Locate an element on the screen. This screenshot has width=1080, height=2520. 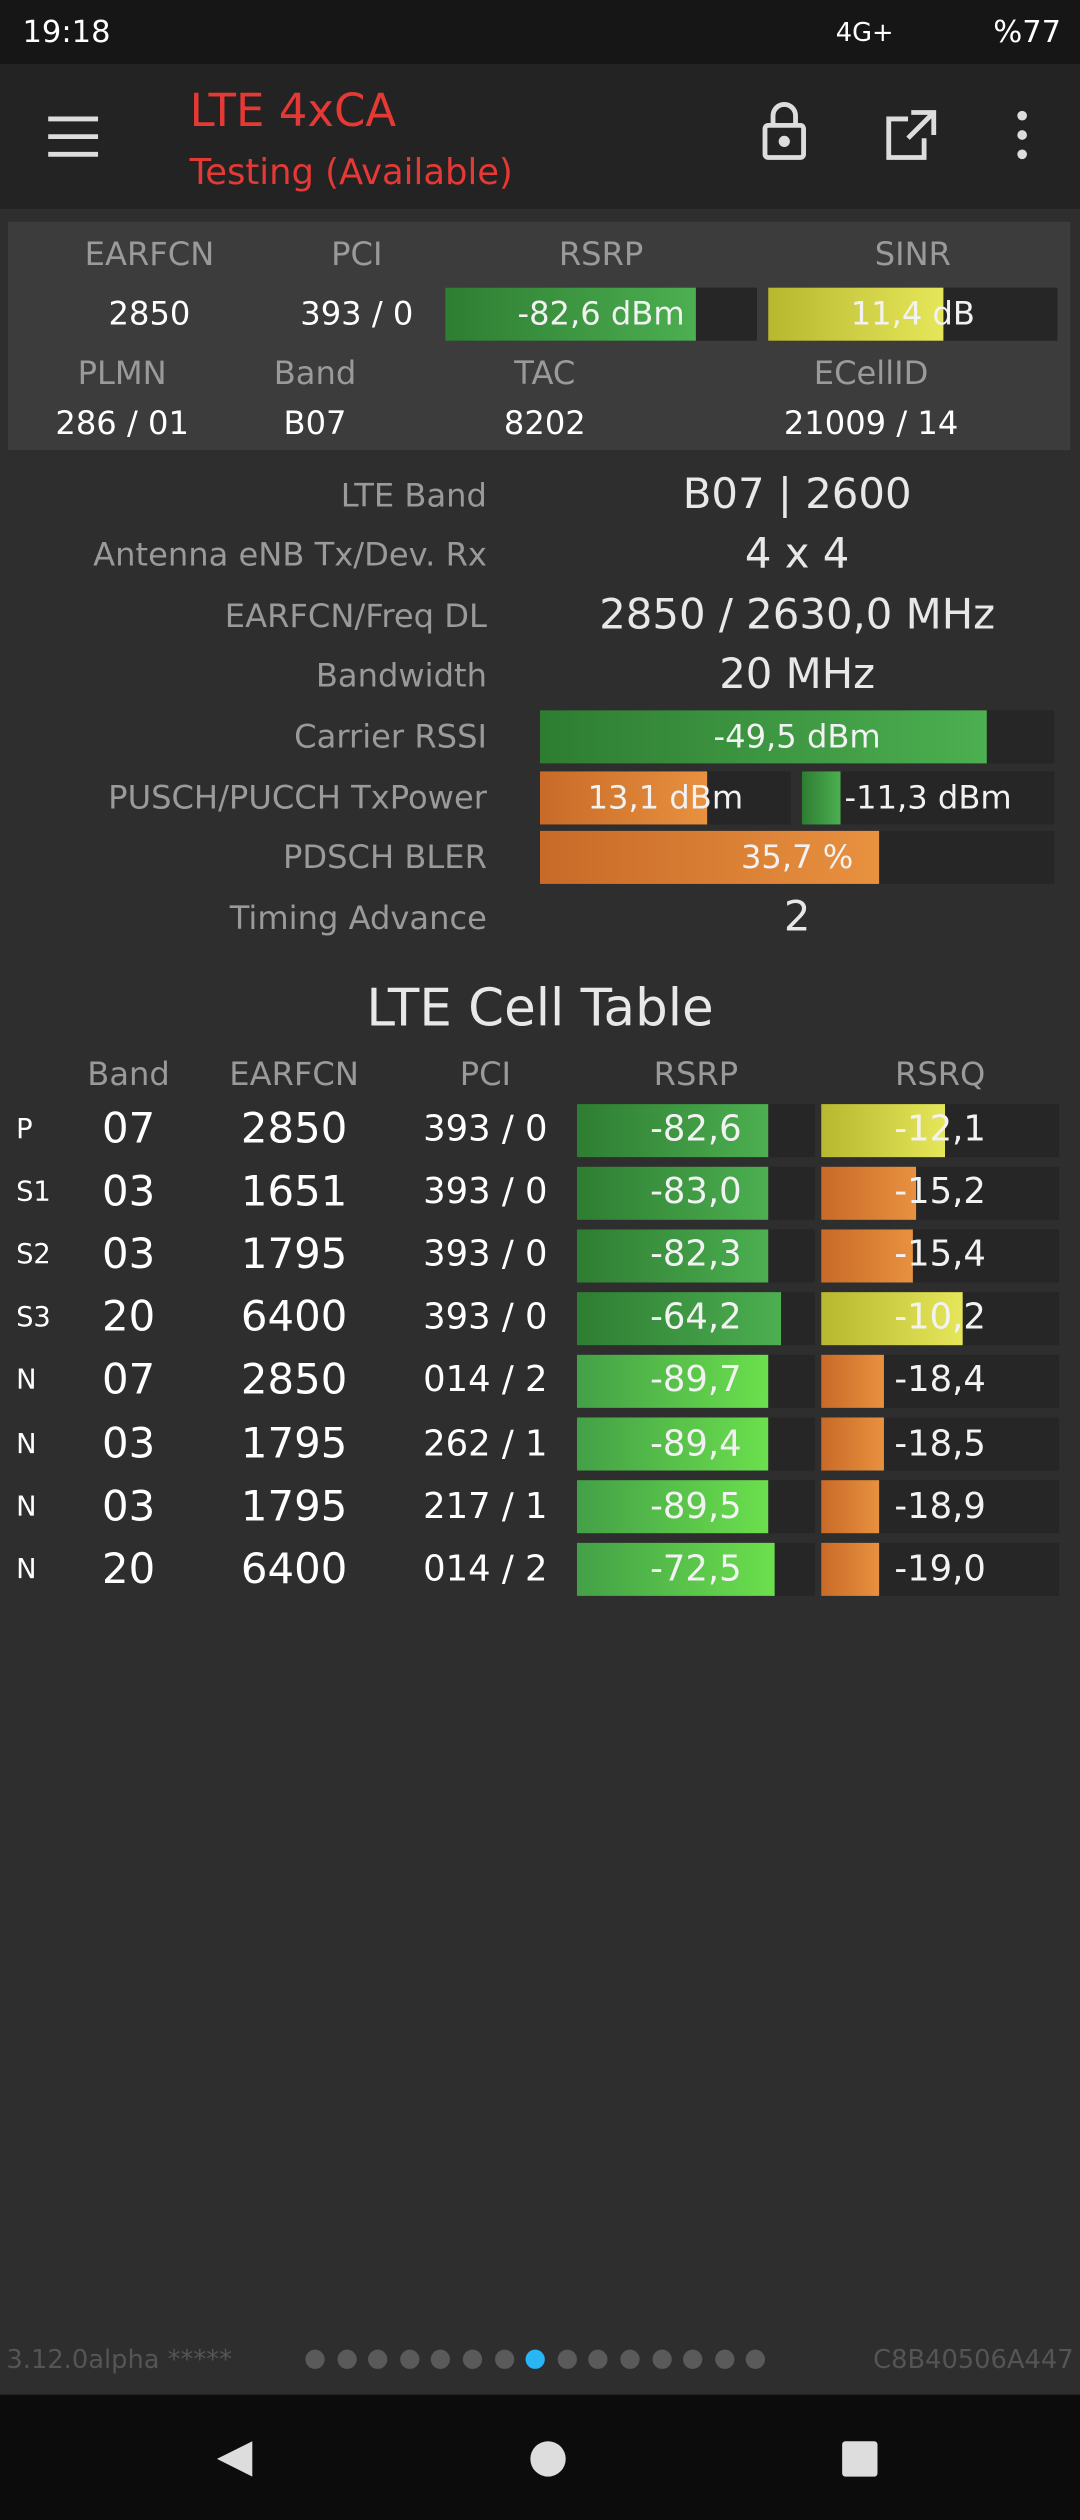
detail-label: LTE Band is located at coordinates (413, 495).